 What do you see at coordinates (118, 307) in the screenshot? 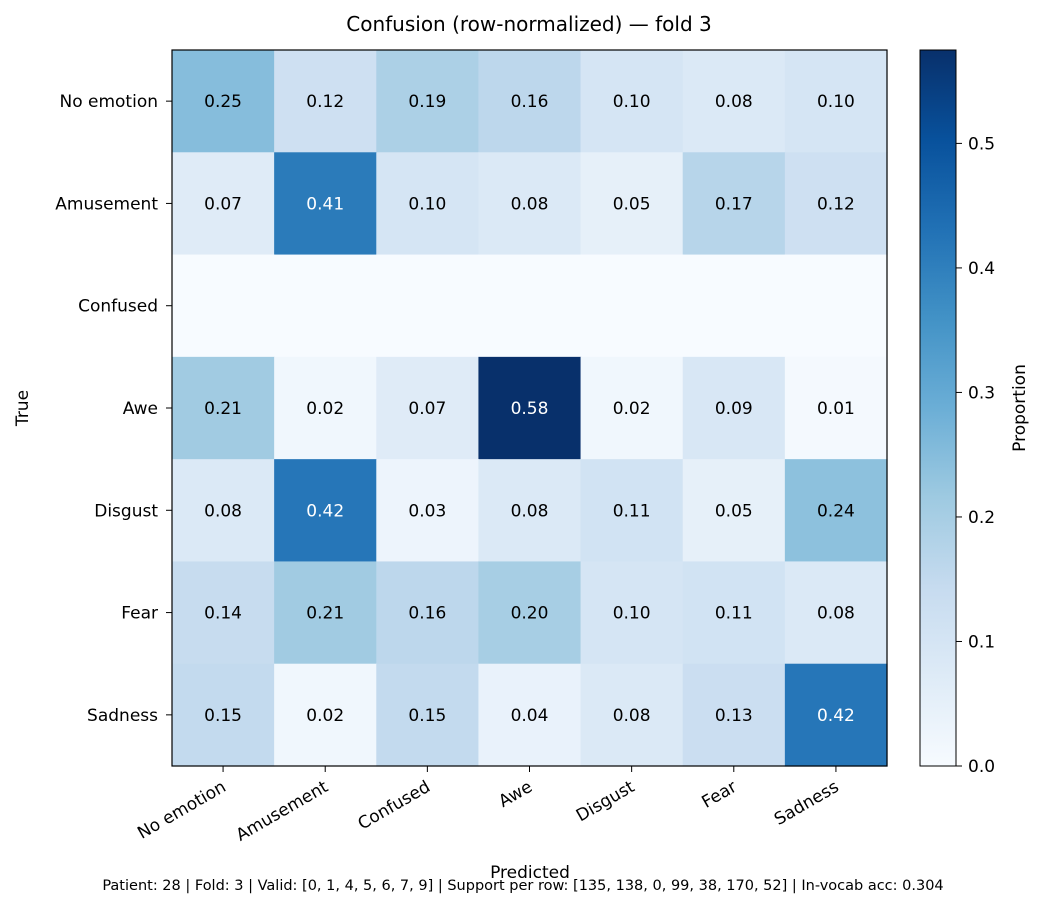
I see `y-tick-label: Confused` at bounding box center [118, 307].